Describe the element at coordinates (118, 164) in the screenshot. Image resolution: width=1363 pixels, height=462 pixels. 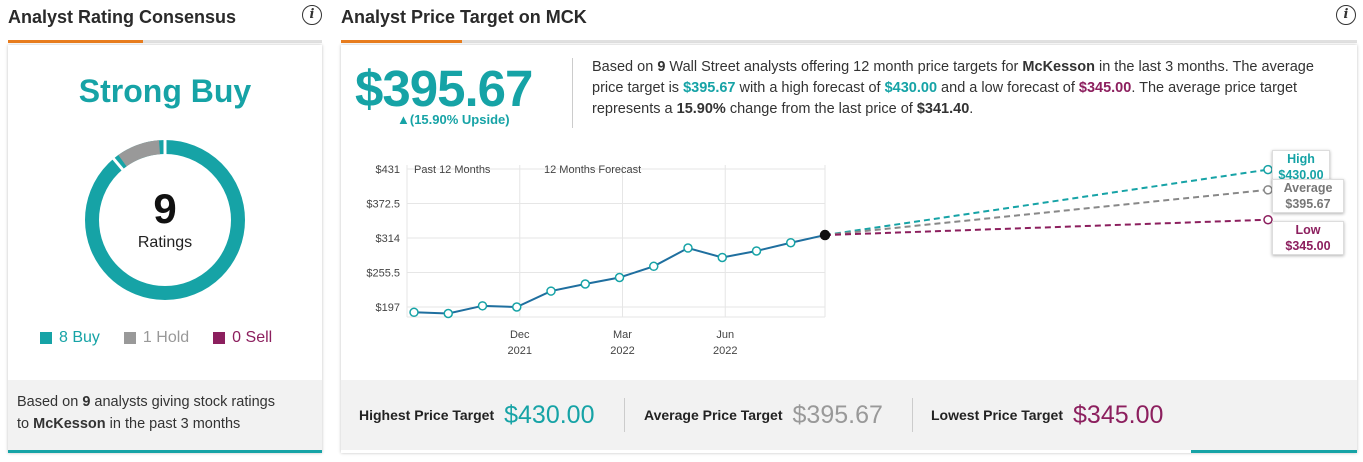
I see `donut-gap` at that location.